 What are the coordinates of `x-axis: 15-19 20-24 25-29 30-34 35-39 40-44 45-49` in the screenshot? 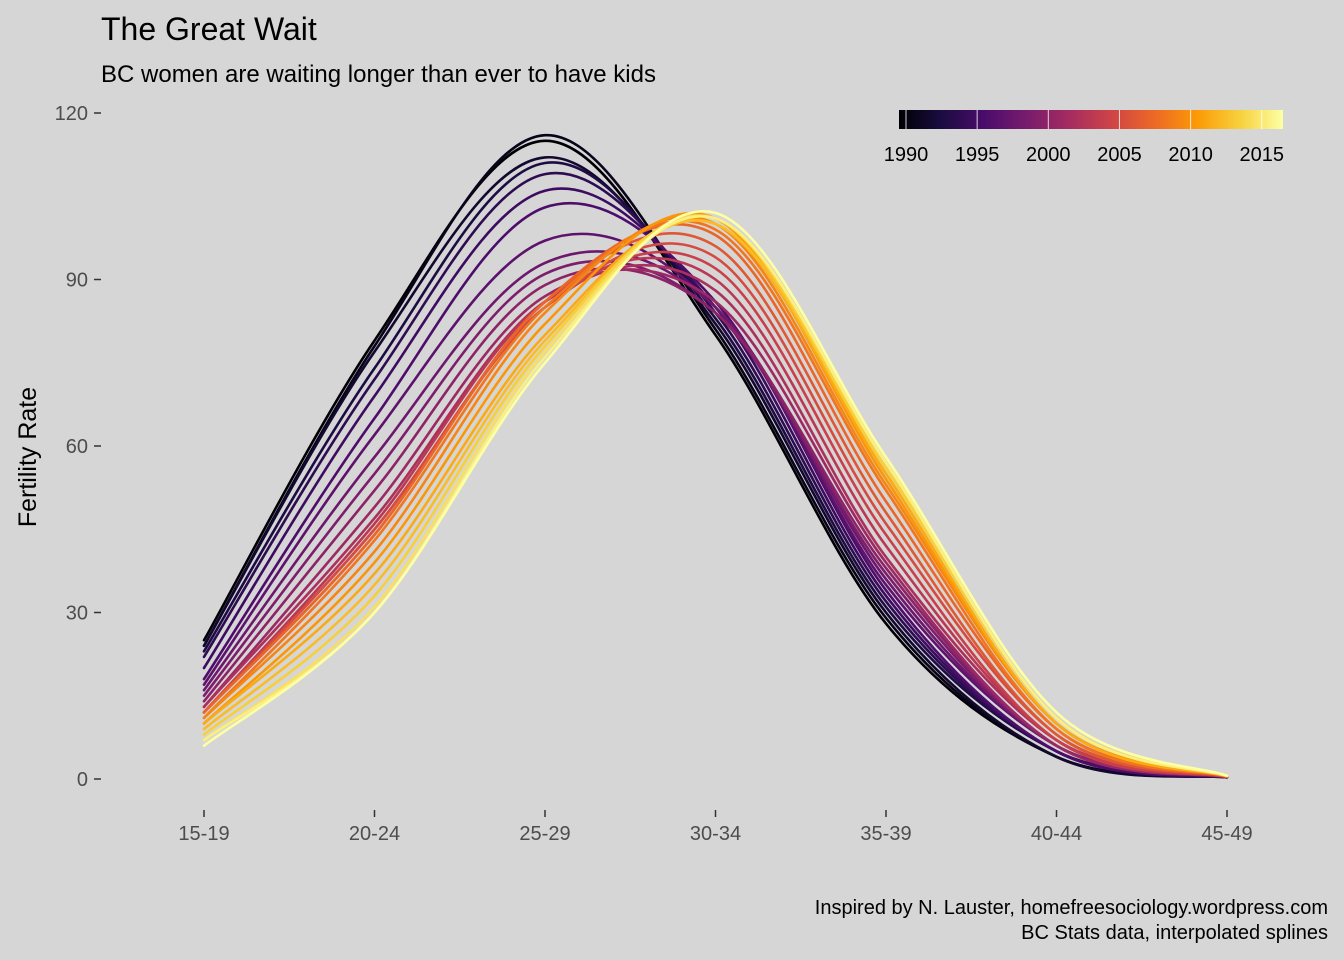 It's located at (715, 827).